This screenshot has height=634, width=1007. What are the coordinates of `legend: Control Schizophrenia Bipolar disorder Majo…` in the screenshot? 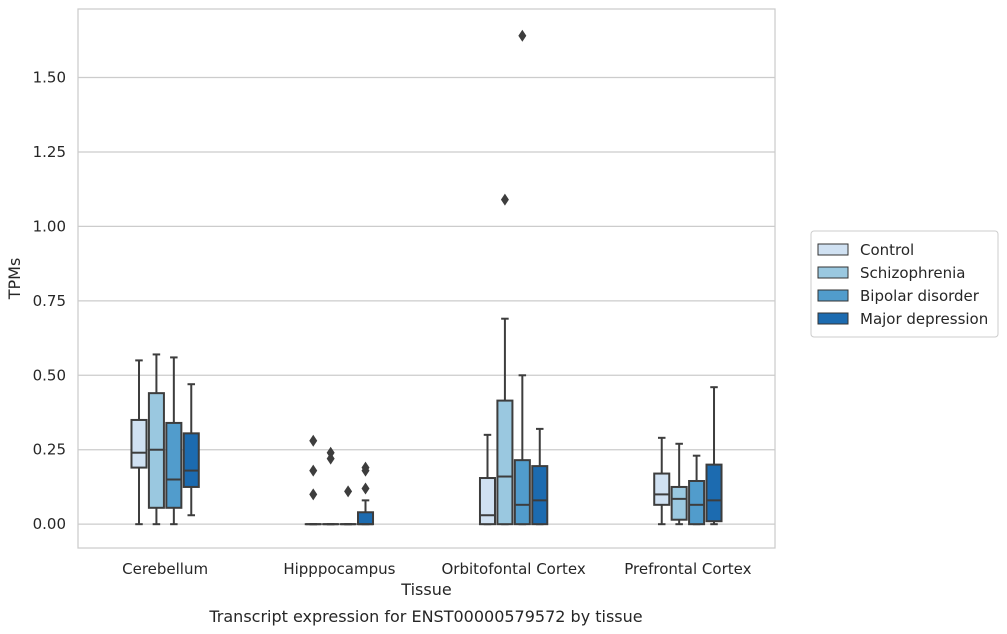 It's located at (904, 284).